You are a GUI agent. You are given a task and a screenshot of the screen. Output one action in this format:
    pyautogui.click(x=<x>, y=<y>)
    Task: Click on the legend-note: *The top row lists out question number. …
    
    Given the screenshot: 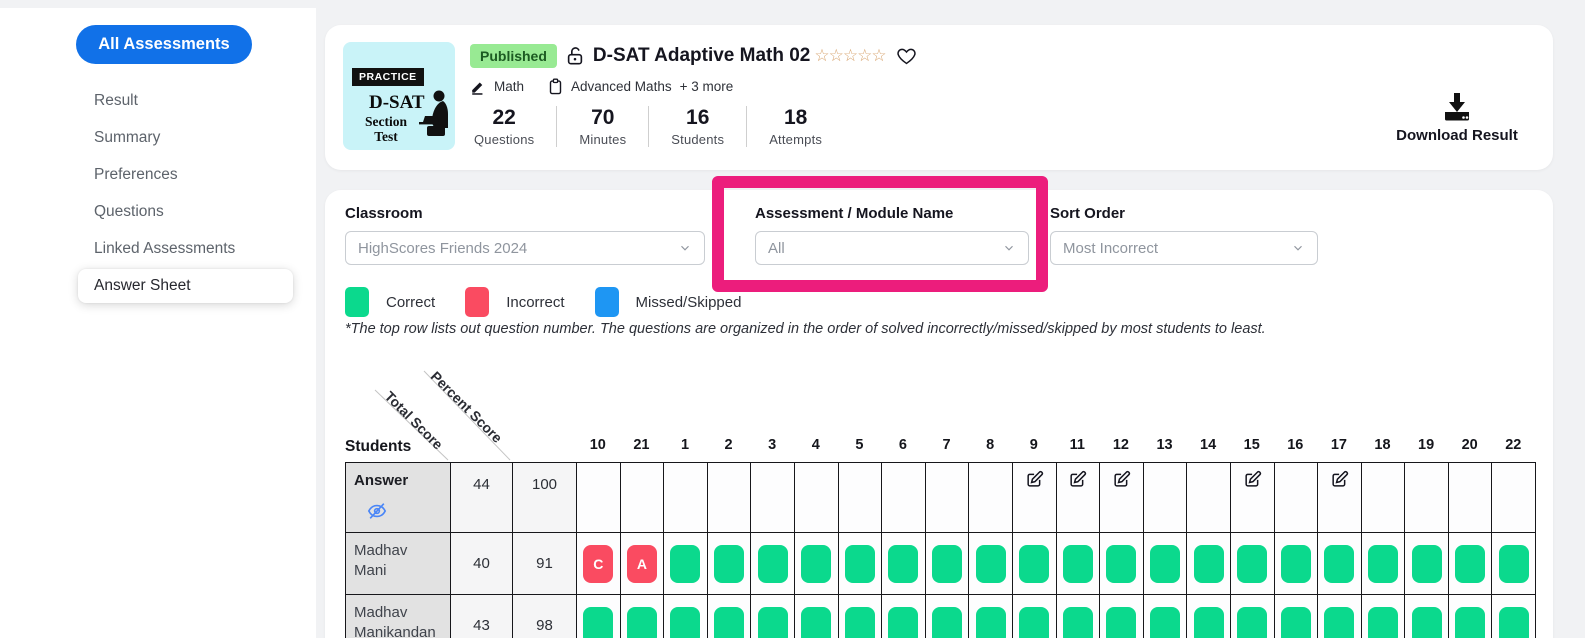 What is the action you would take?
    pyautogui.click(x=805, y=329)
    